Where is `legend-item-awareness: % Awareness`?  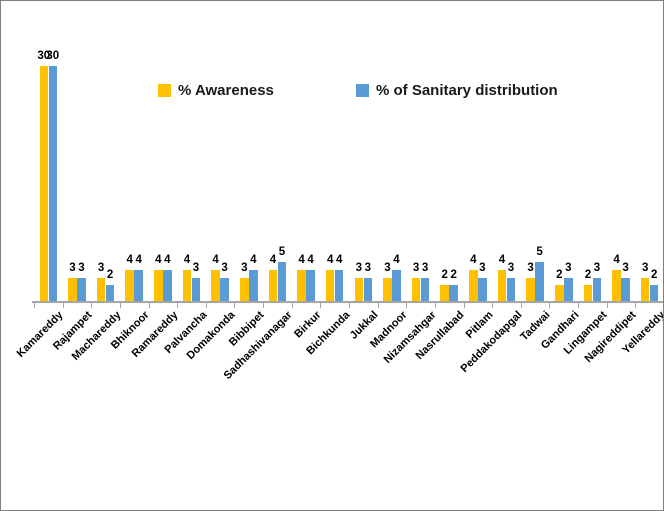 legend-item-awareness: % Awareness is located at coordinates (216, 90).